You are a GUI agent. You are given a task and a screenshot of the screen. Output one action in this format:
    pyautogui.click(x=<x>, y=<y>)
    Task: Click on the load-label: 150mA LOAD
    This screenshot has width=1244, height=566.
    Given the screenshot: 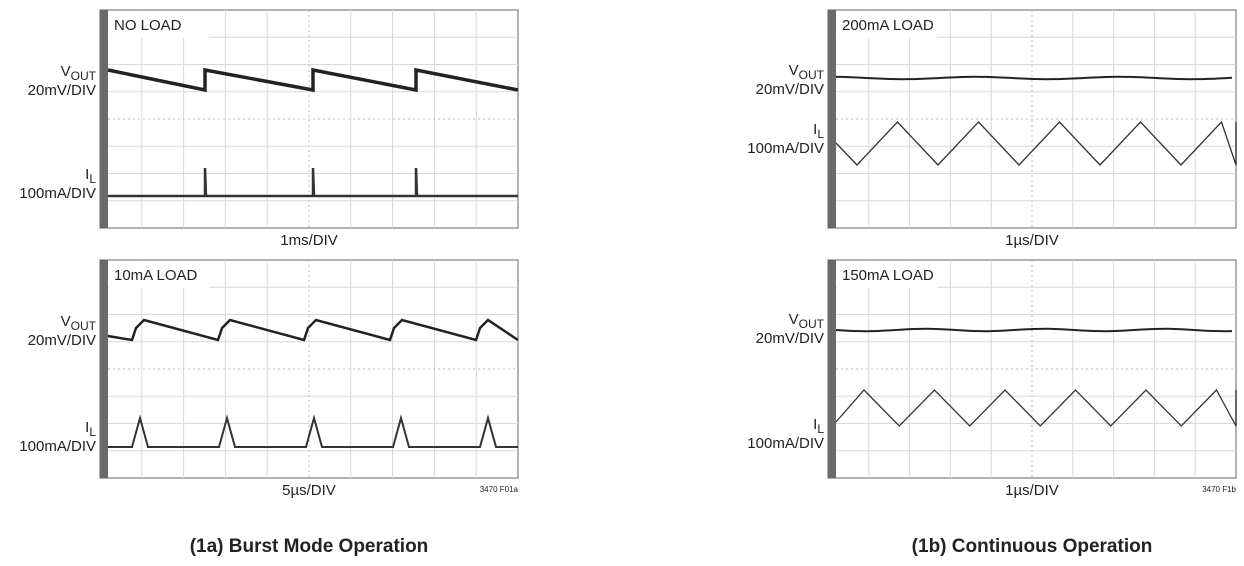 What is the action you would take?
    pyautogui.click(x=888, y=275)
    